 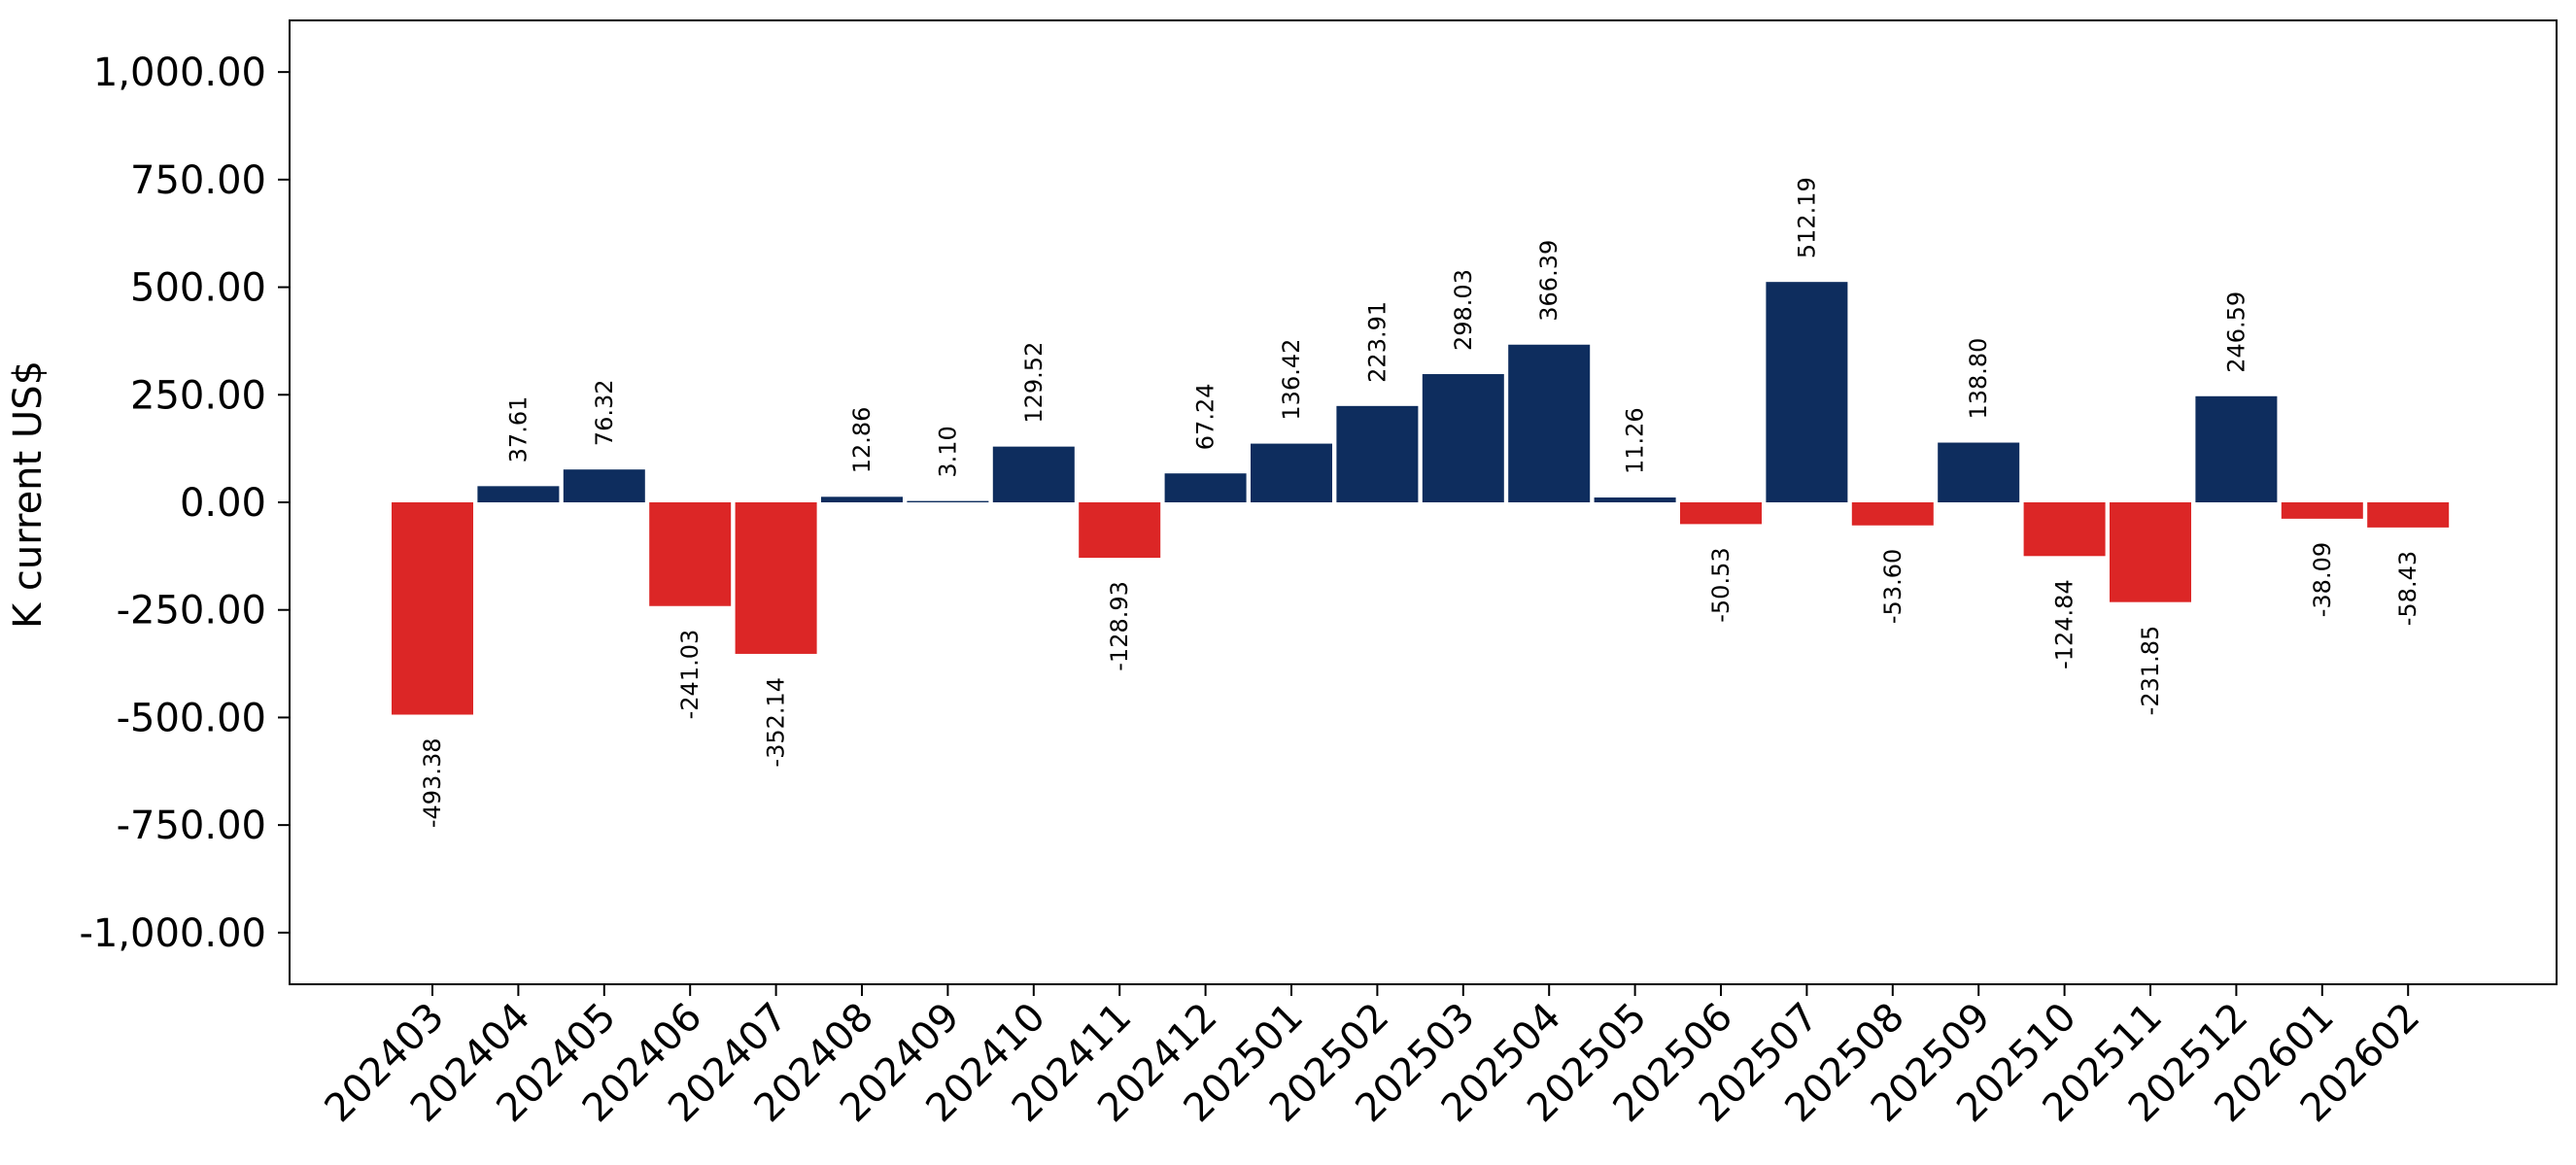 What do you see at coordinates (2064, 624) in the screenshot?
I see `data-label: -124.84` at bounding box center [2064, 624].